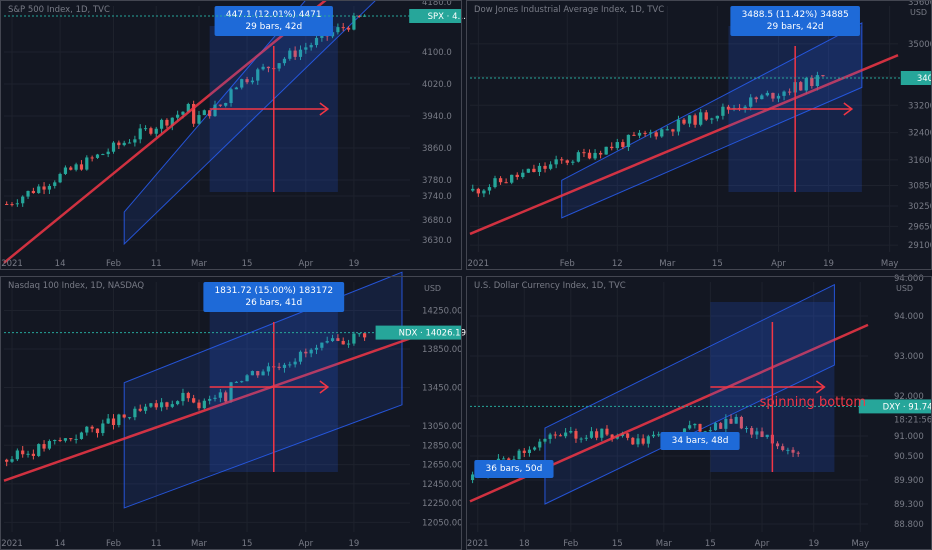 The image size is (932, 550). Describe the element at coordinates (442, 350) in the screenshot. I see `ytick-label: 13850.00` at that location.